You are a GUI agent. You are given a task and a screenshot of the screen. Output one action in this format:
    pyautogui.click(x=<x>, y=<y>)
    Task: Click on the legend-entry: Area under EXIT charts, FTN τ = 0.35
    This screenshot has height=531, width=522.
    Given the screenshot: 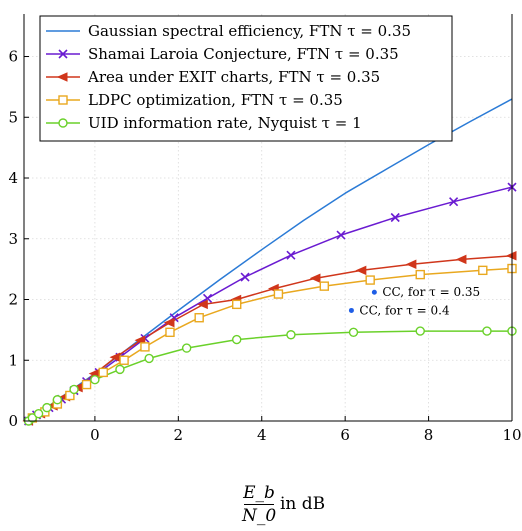 What is the action you would take?
    pyautogui.click(x=233, y=77)
    